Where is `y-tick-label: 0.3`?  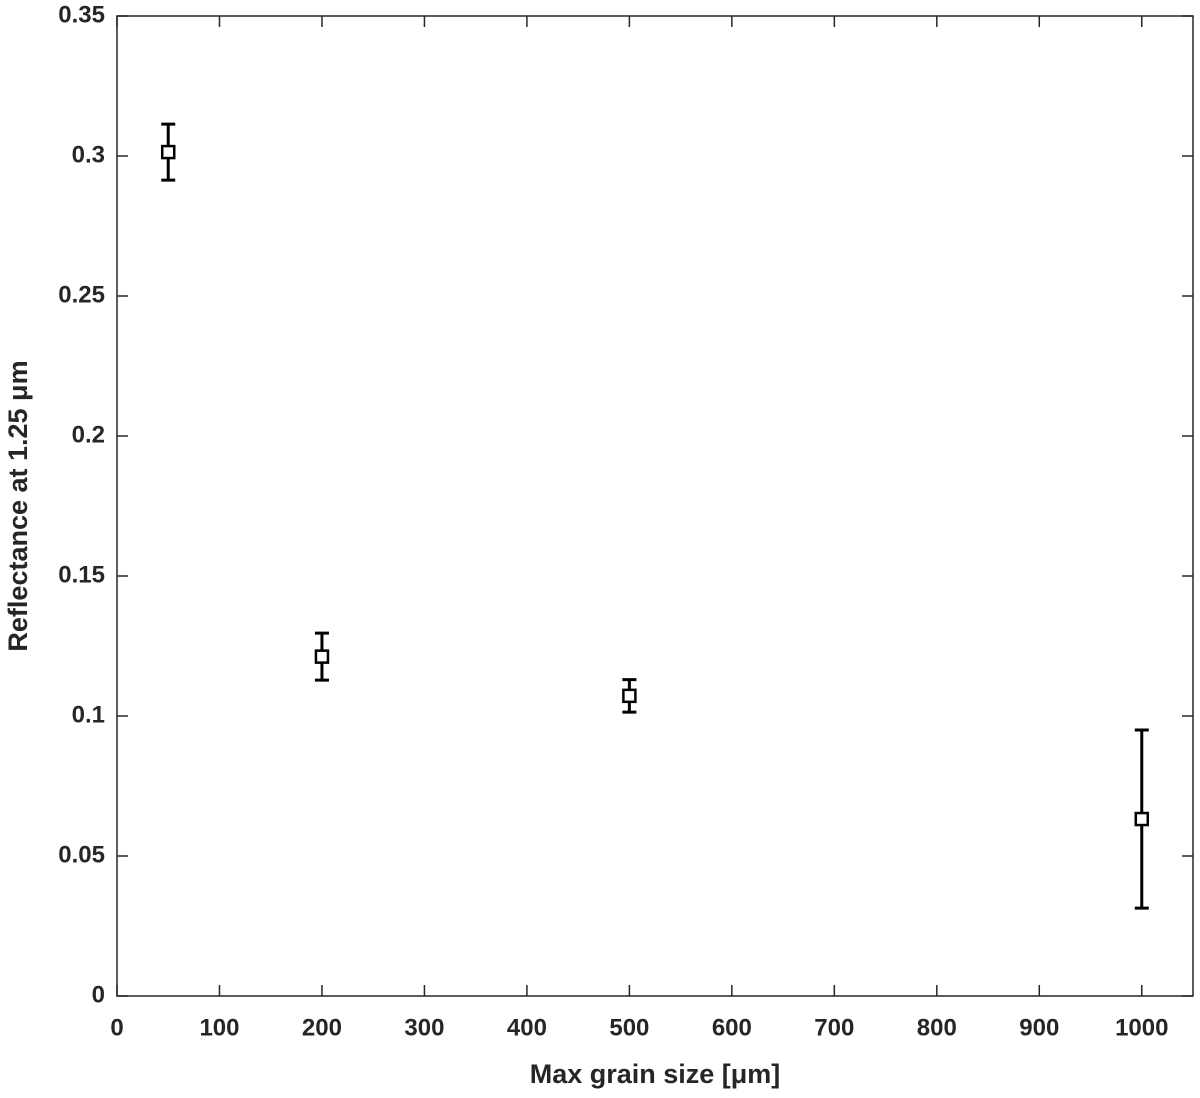
y-tick-label: 0.3 is located at coordinates (88, 154).